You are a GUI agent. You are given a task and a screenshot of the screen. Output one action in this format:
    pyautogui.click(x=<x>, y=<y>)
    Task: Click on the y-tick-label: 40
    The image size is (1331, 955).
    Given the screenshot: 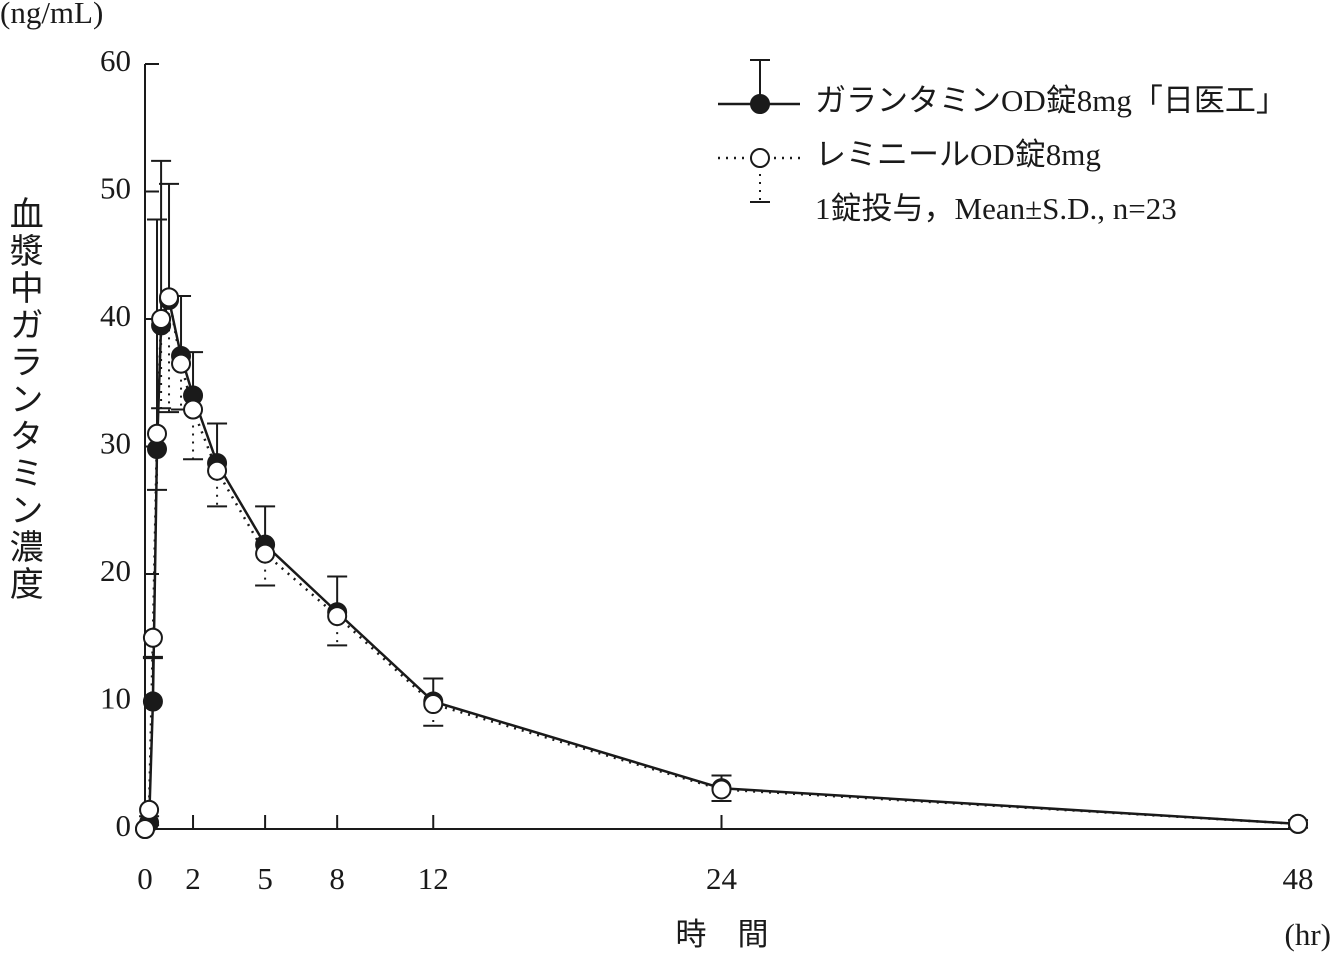 What is the action you would take?
    pyautogui.click(x=115, y=315)
    